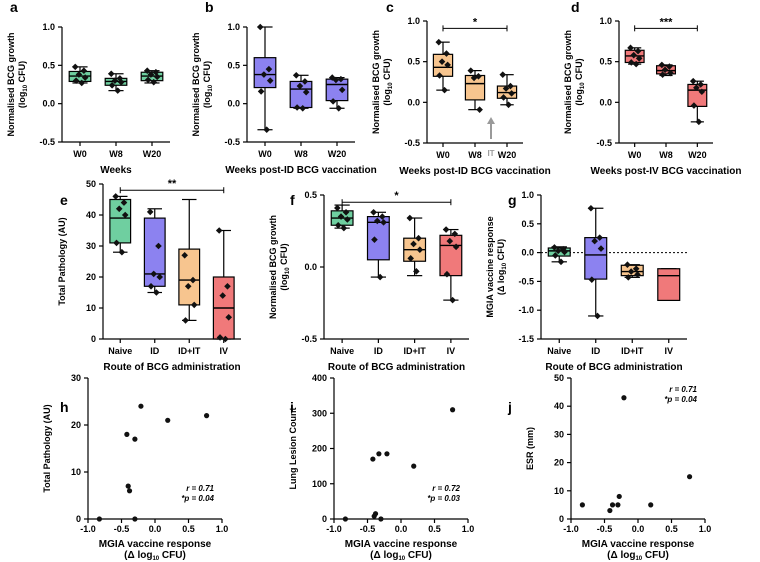 The image size is (760, 562). What do you see at coordinates (697, 155) in the screenshot?
I see `d-xtick-label: W20` at bounding box center [697, 155].